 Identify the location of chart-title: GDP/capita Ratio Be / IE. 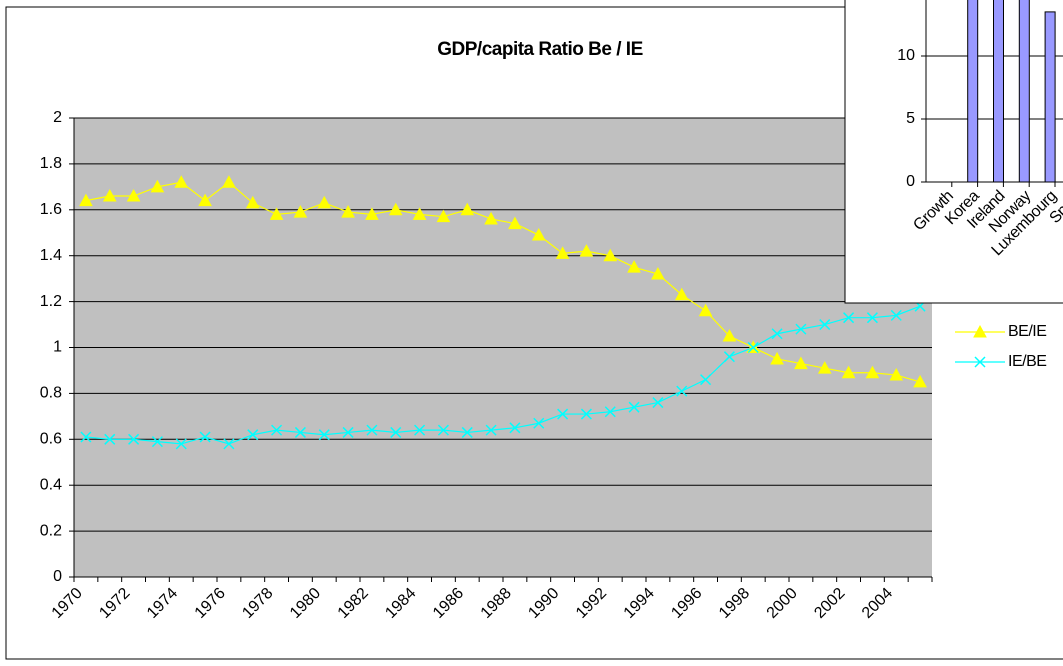
(540, 49).